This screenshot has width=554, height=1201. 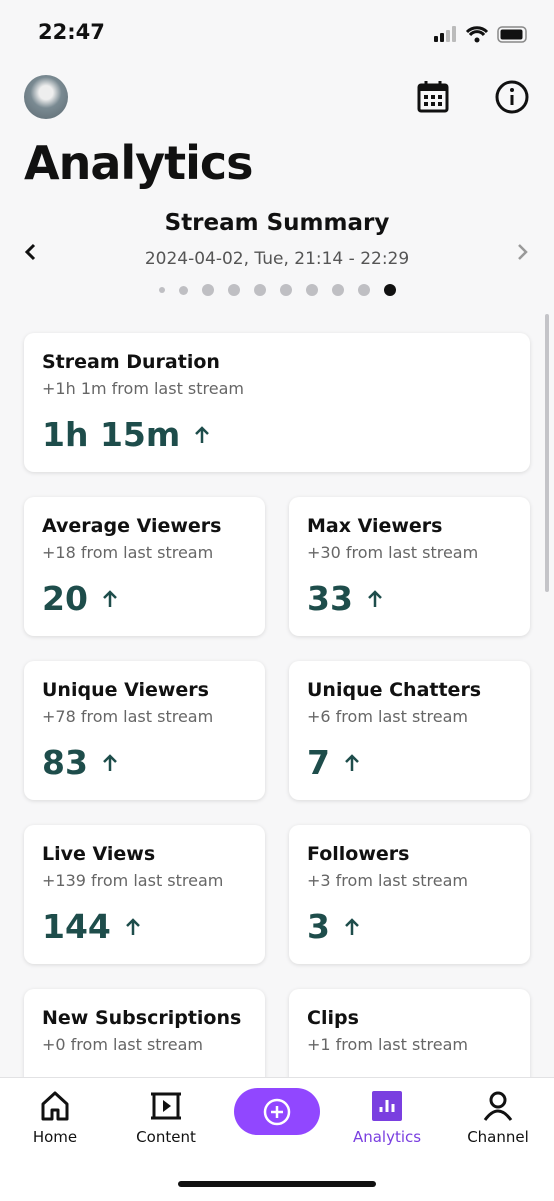 I want to click on channel-icon, so click(x=498, y=1106).